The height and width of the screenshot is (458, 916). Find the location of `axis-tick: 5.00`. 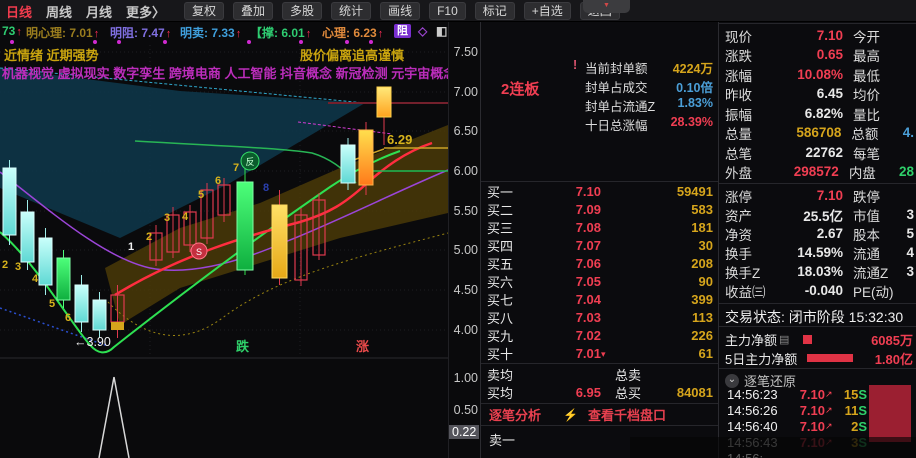

axis-tick: 5.00 is located at coordinates (465, 250).